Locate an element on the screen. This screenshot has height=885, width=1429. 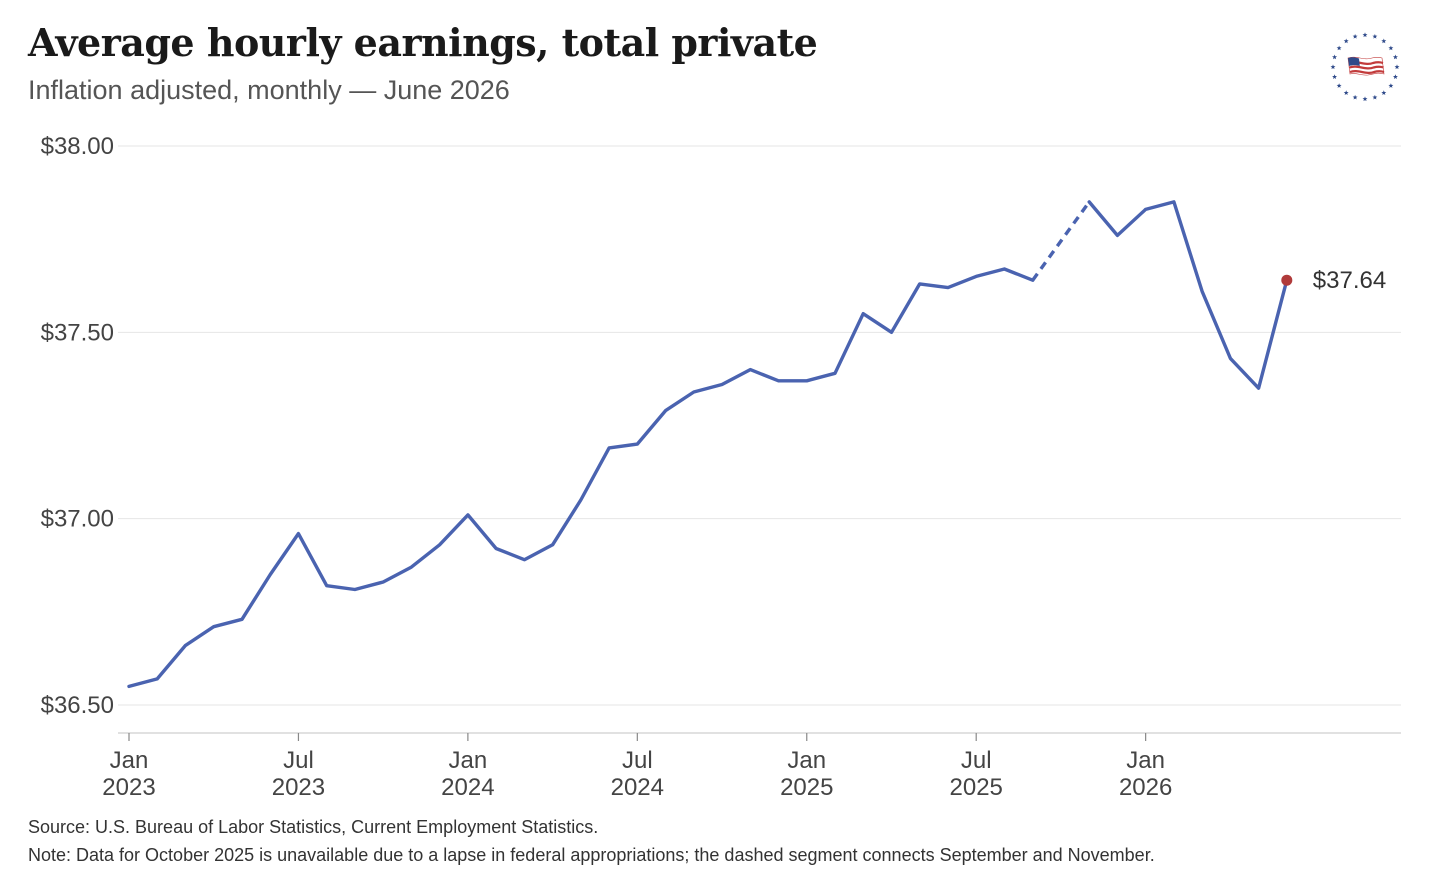
star-ring is located at coordinates (1365, 67).